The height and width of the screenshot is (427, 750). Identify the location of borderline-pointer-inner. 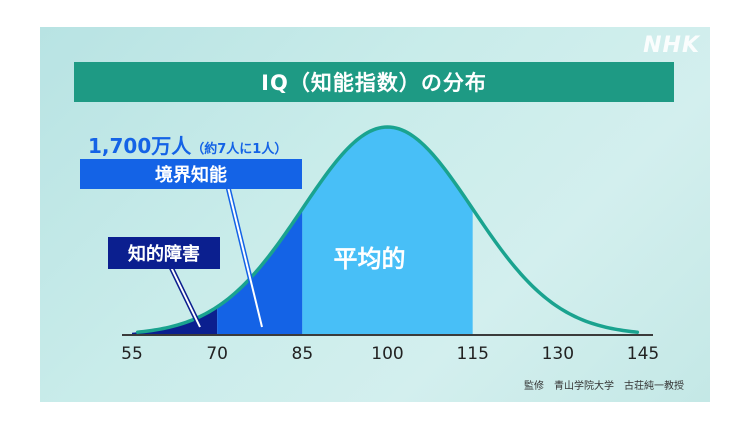
(245, 257).